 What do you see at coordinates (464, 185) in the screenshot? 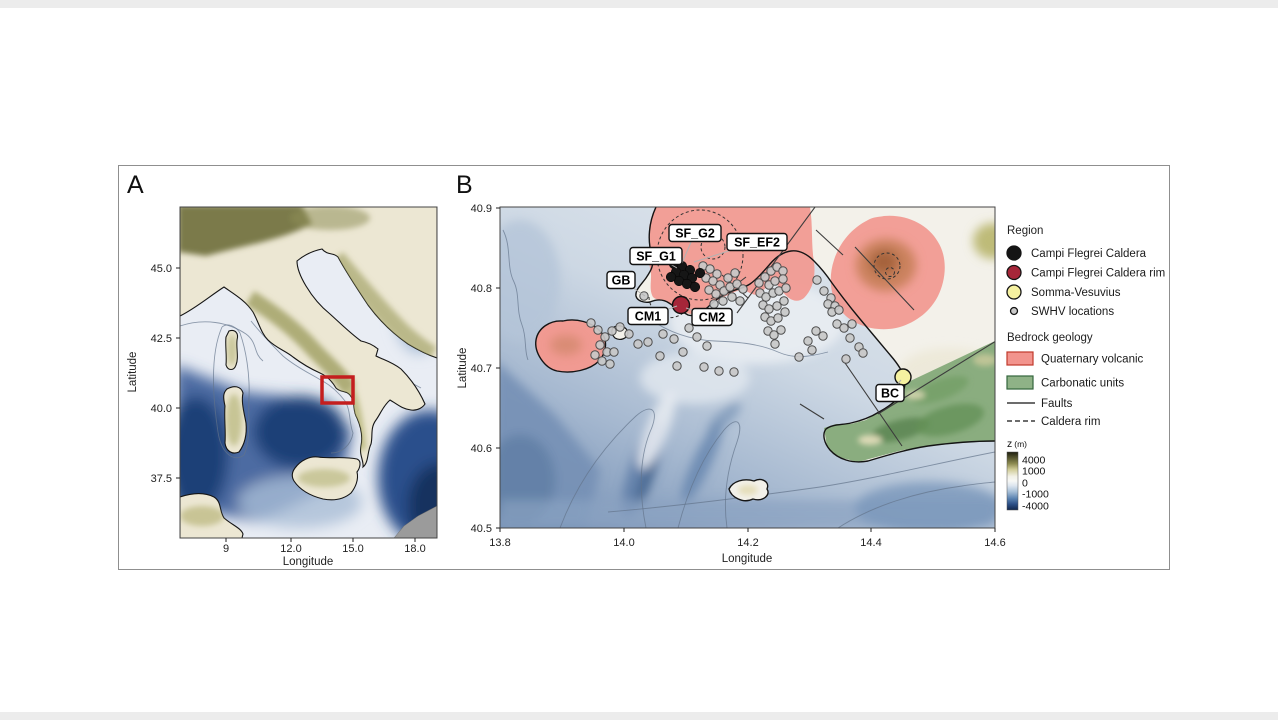
I see `panel-b-letter: B` at bounding box center [464, 185].